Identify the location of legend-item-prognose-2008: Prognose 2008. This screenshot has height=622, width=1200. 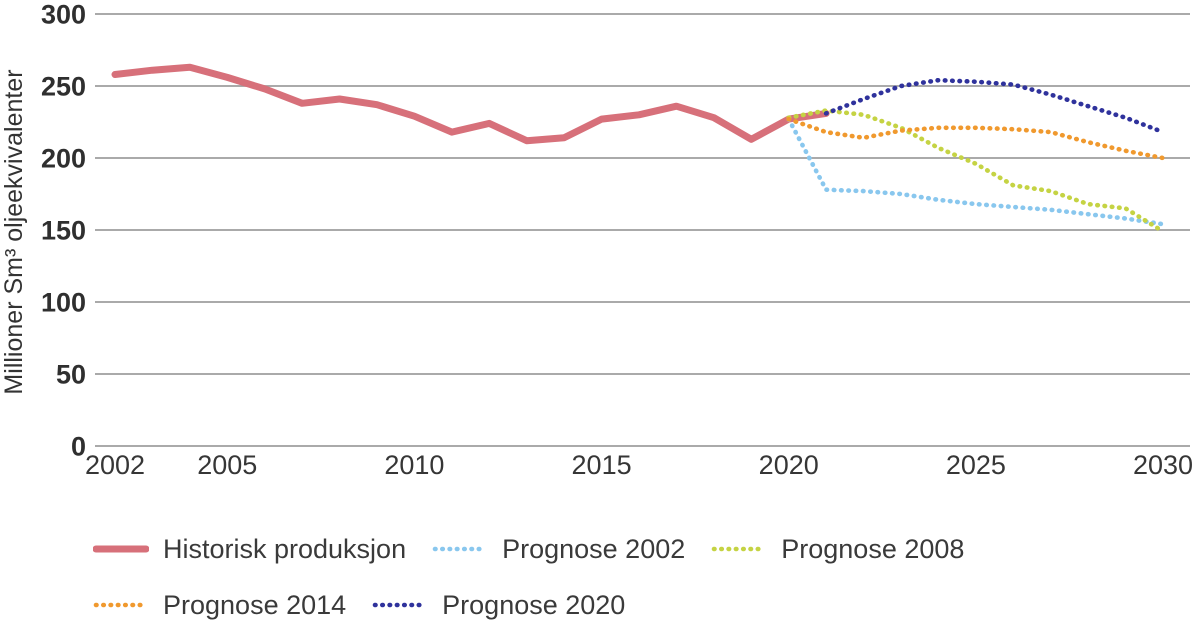
(837, 549).